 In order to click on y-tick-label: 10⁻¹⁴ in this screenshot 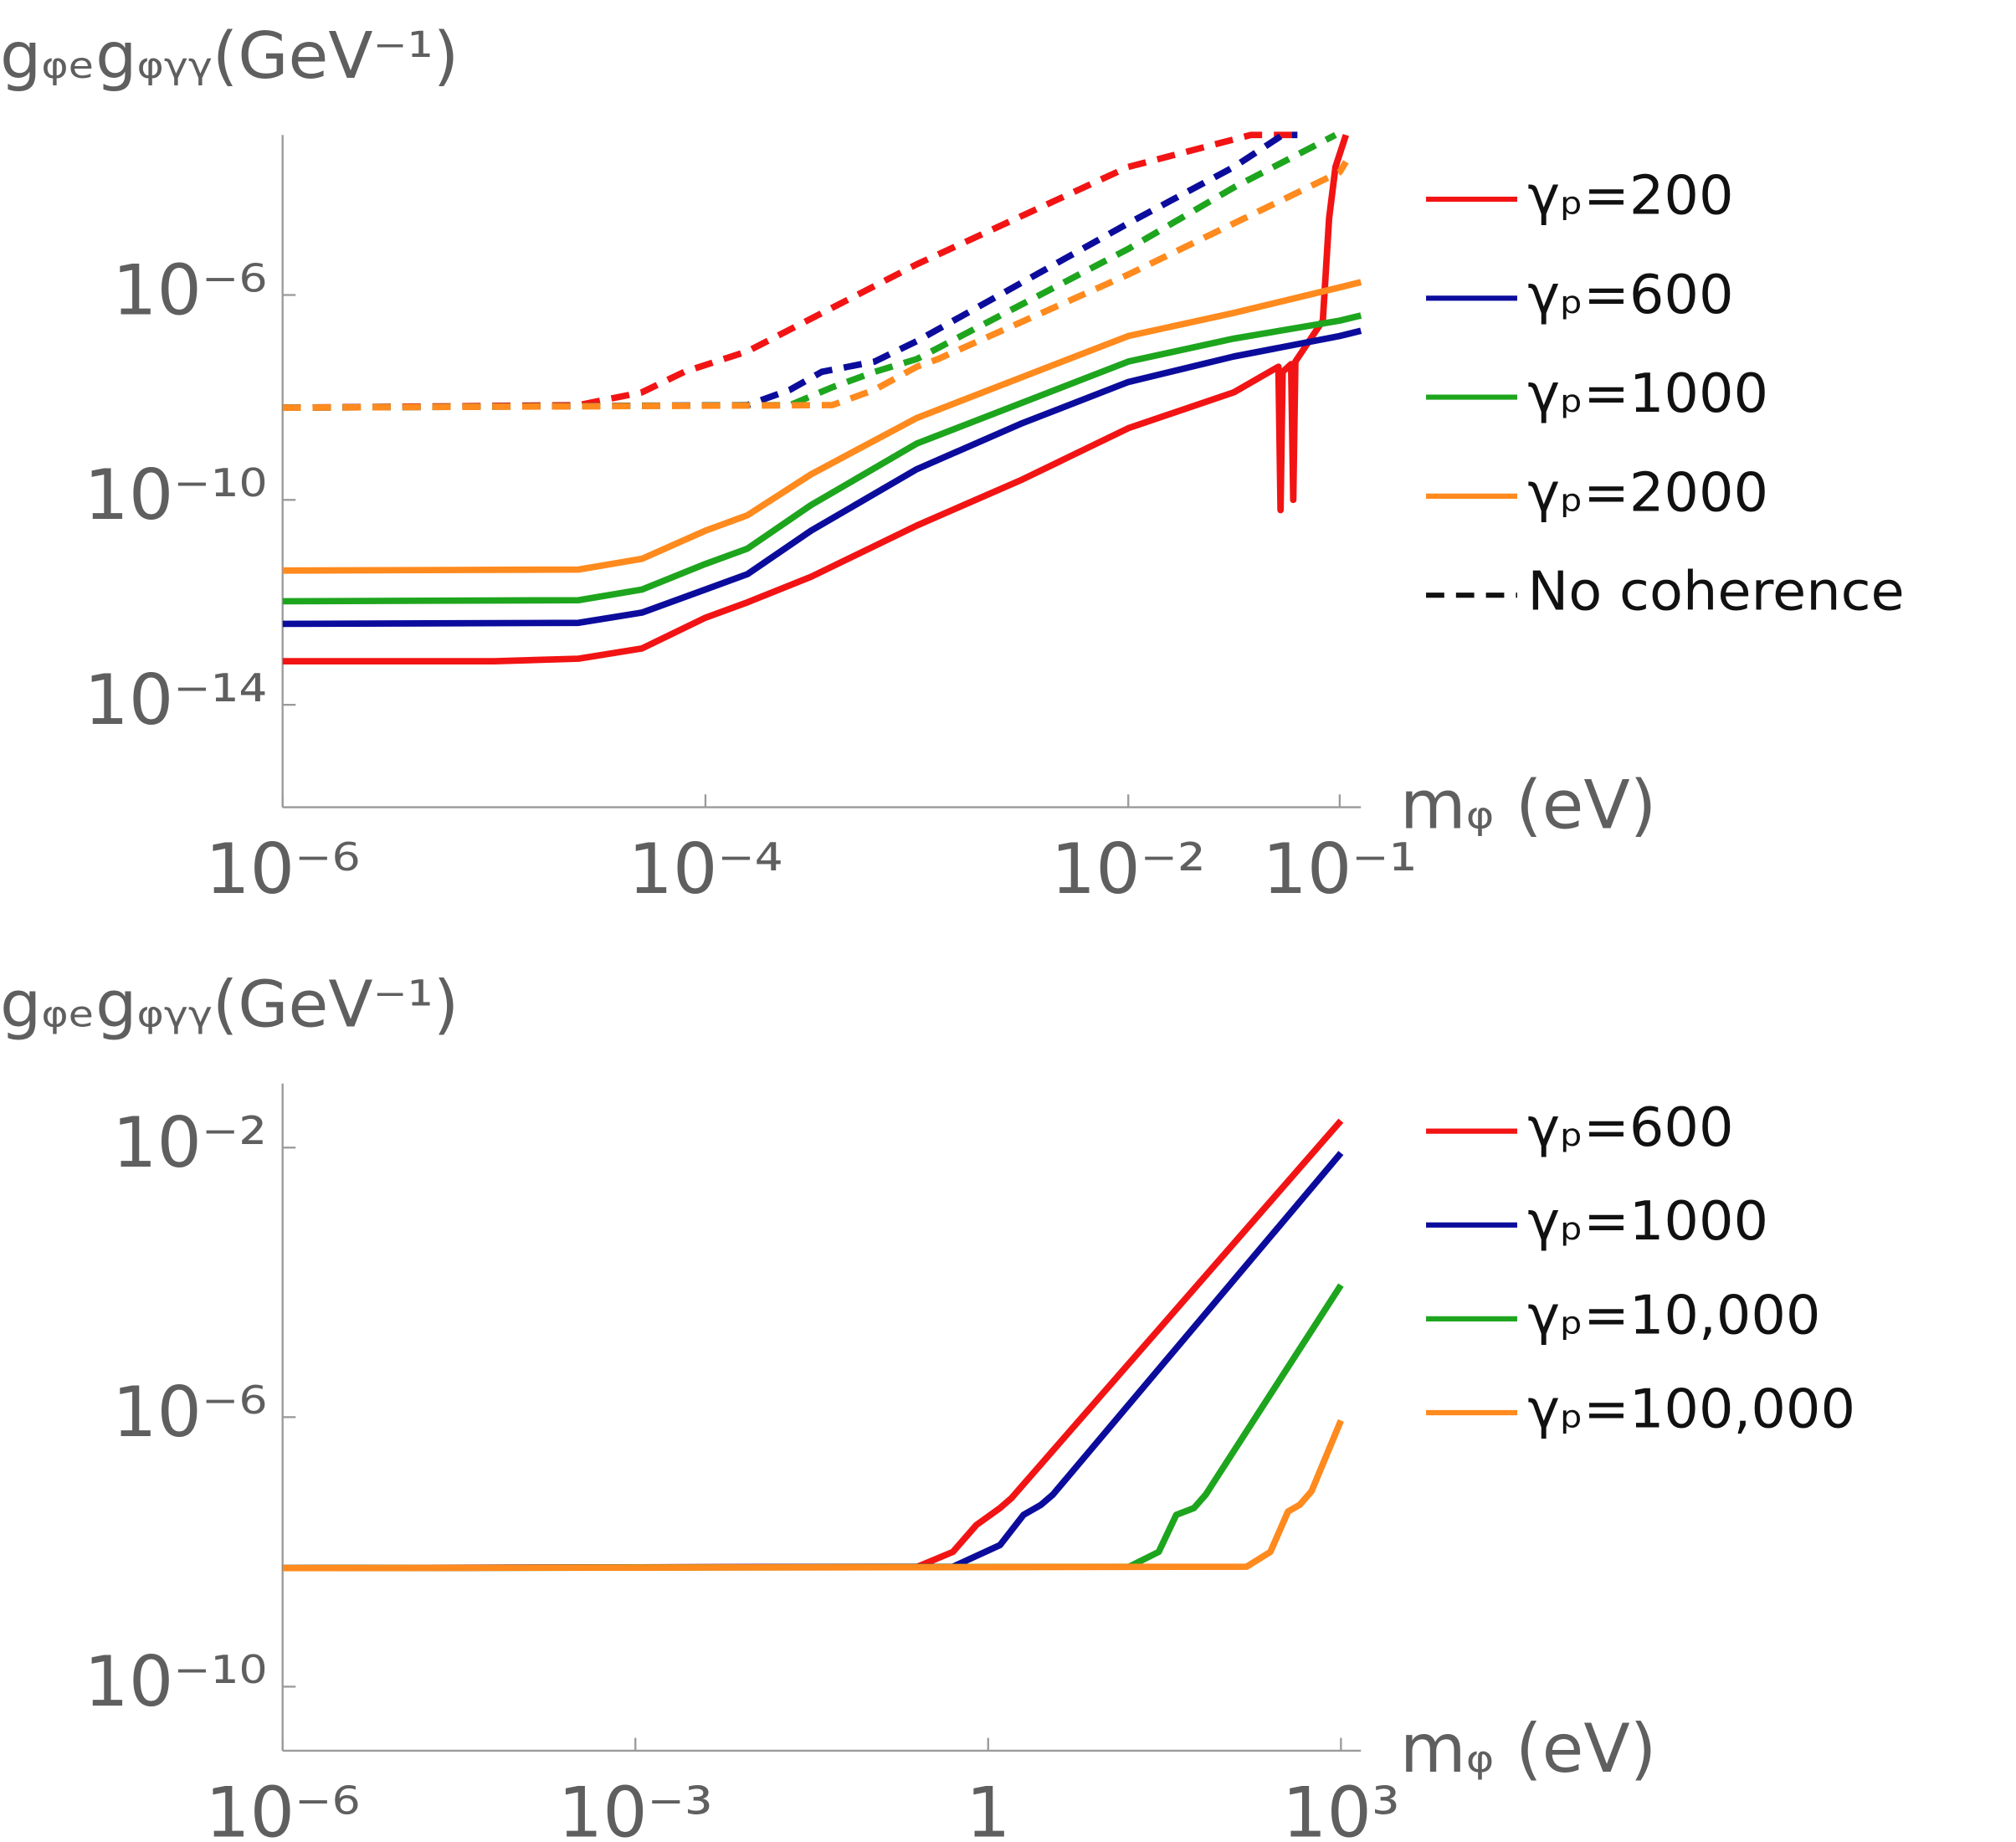, I will do `click(175, 699)`.